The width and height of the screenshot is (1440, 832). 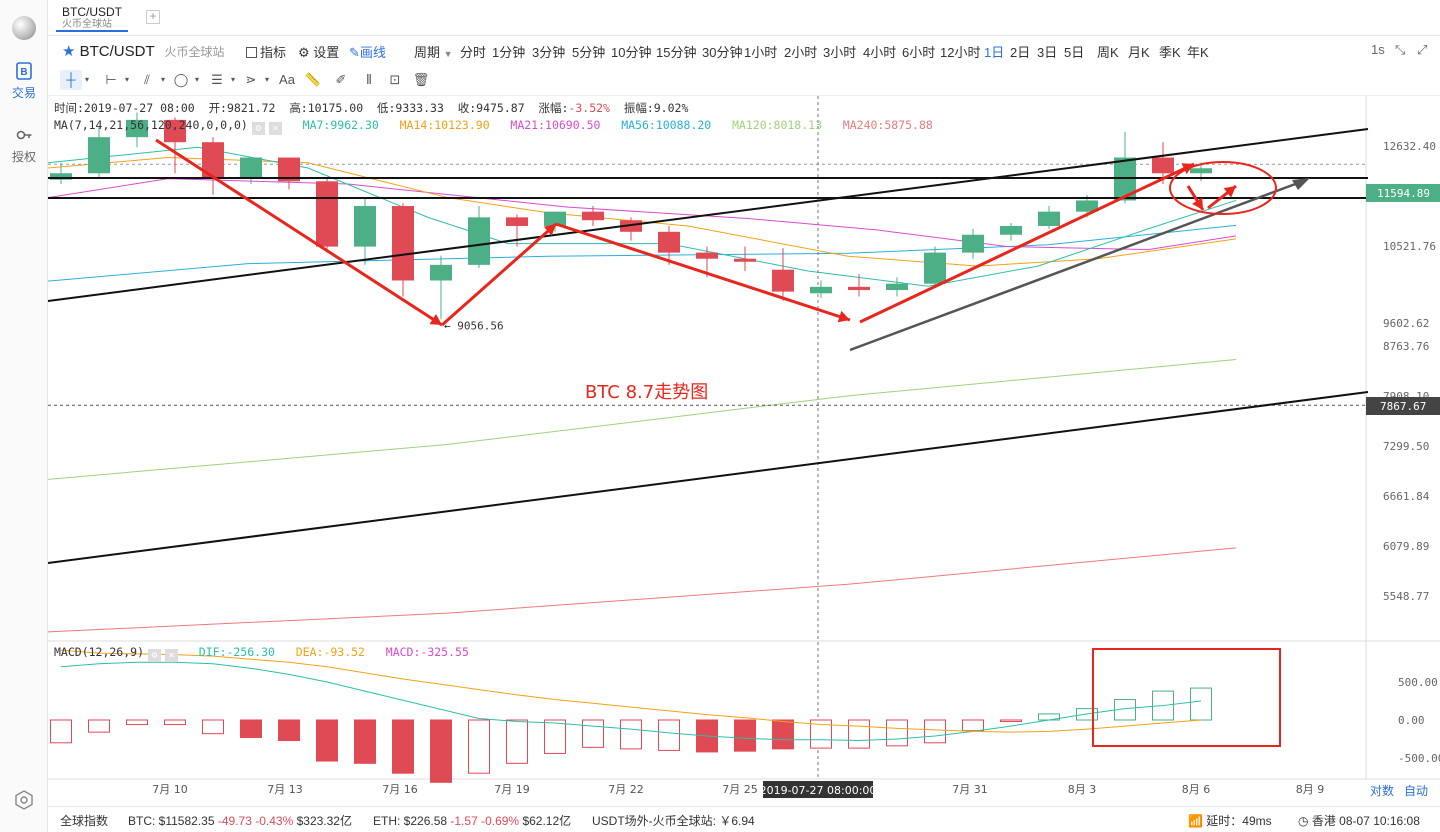 I want to click on add-tab-button: +, so click(x=153, y=17).